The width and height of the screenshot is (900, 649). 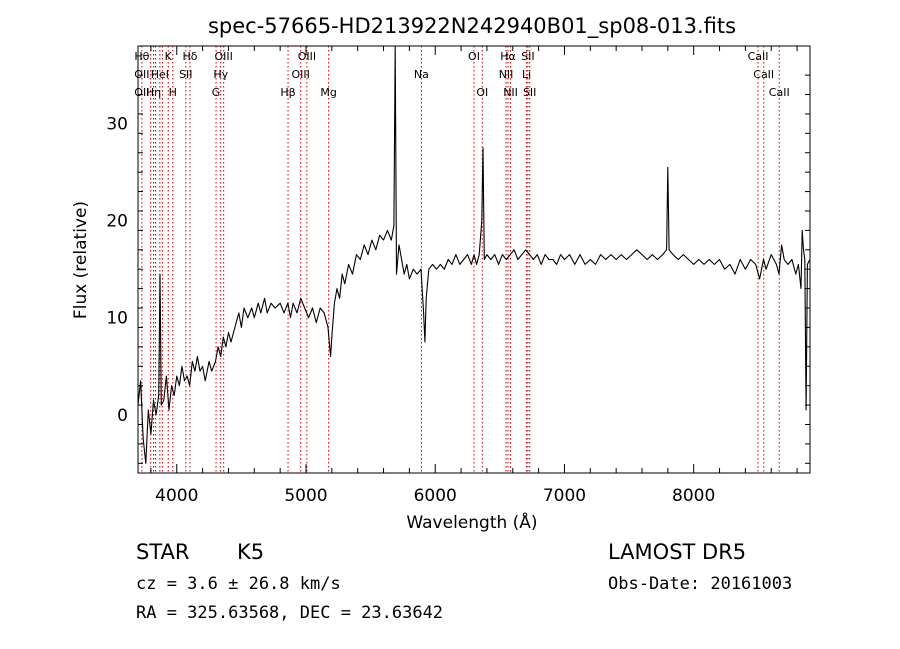 What do you see at coordinates (290, 613) in the screenshot?
I see `coordinates: RA = 325.63568, DEC = 23.63642` at bounding box center [290, 613].